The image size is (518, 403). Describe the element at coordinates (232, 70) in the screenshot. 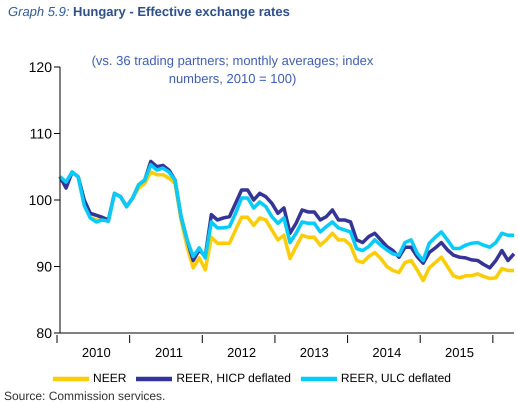

I see `chart-subtitle: (vs. 36 trading partners; monthly averages; index numbers, 2010 = 100)` at that location.